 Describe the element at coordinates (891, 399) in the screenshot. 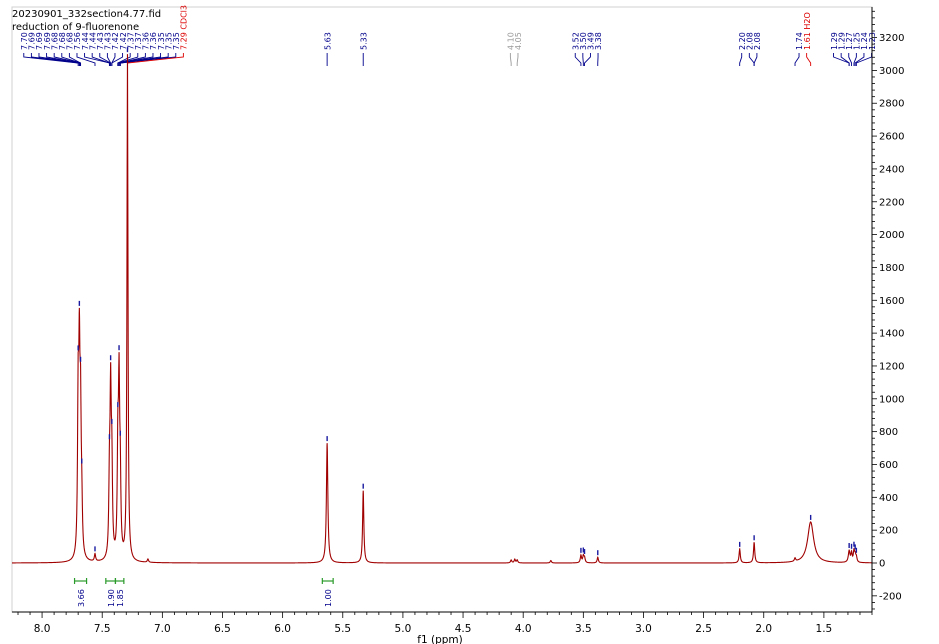

I see `y-tick-label: 1000` at that location.